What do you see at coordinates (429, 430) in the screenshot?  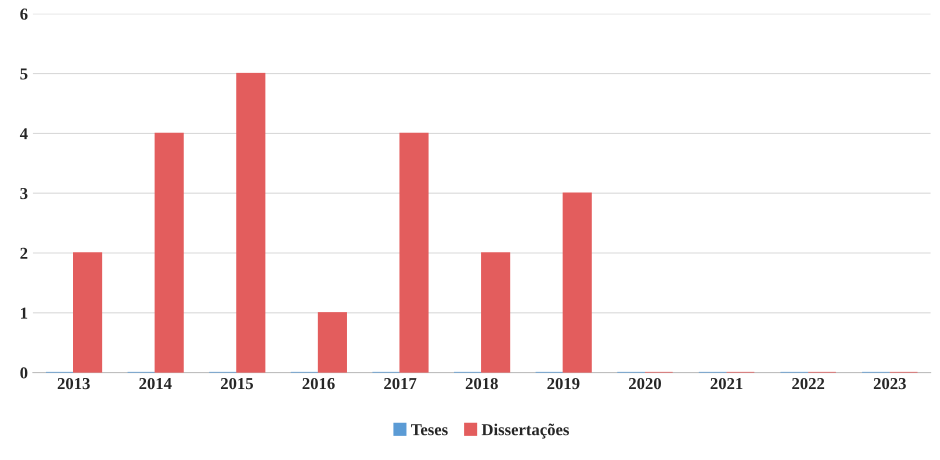 I see `legend-label: Teses` at bounding box center [429, 430].